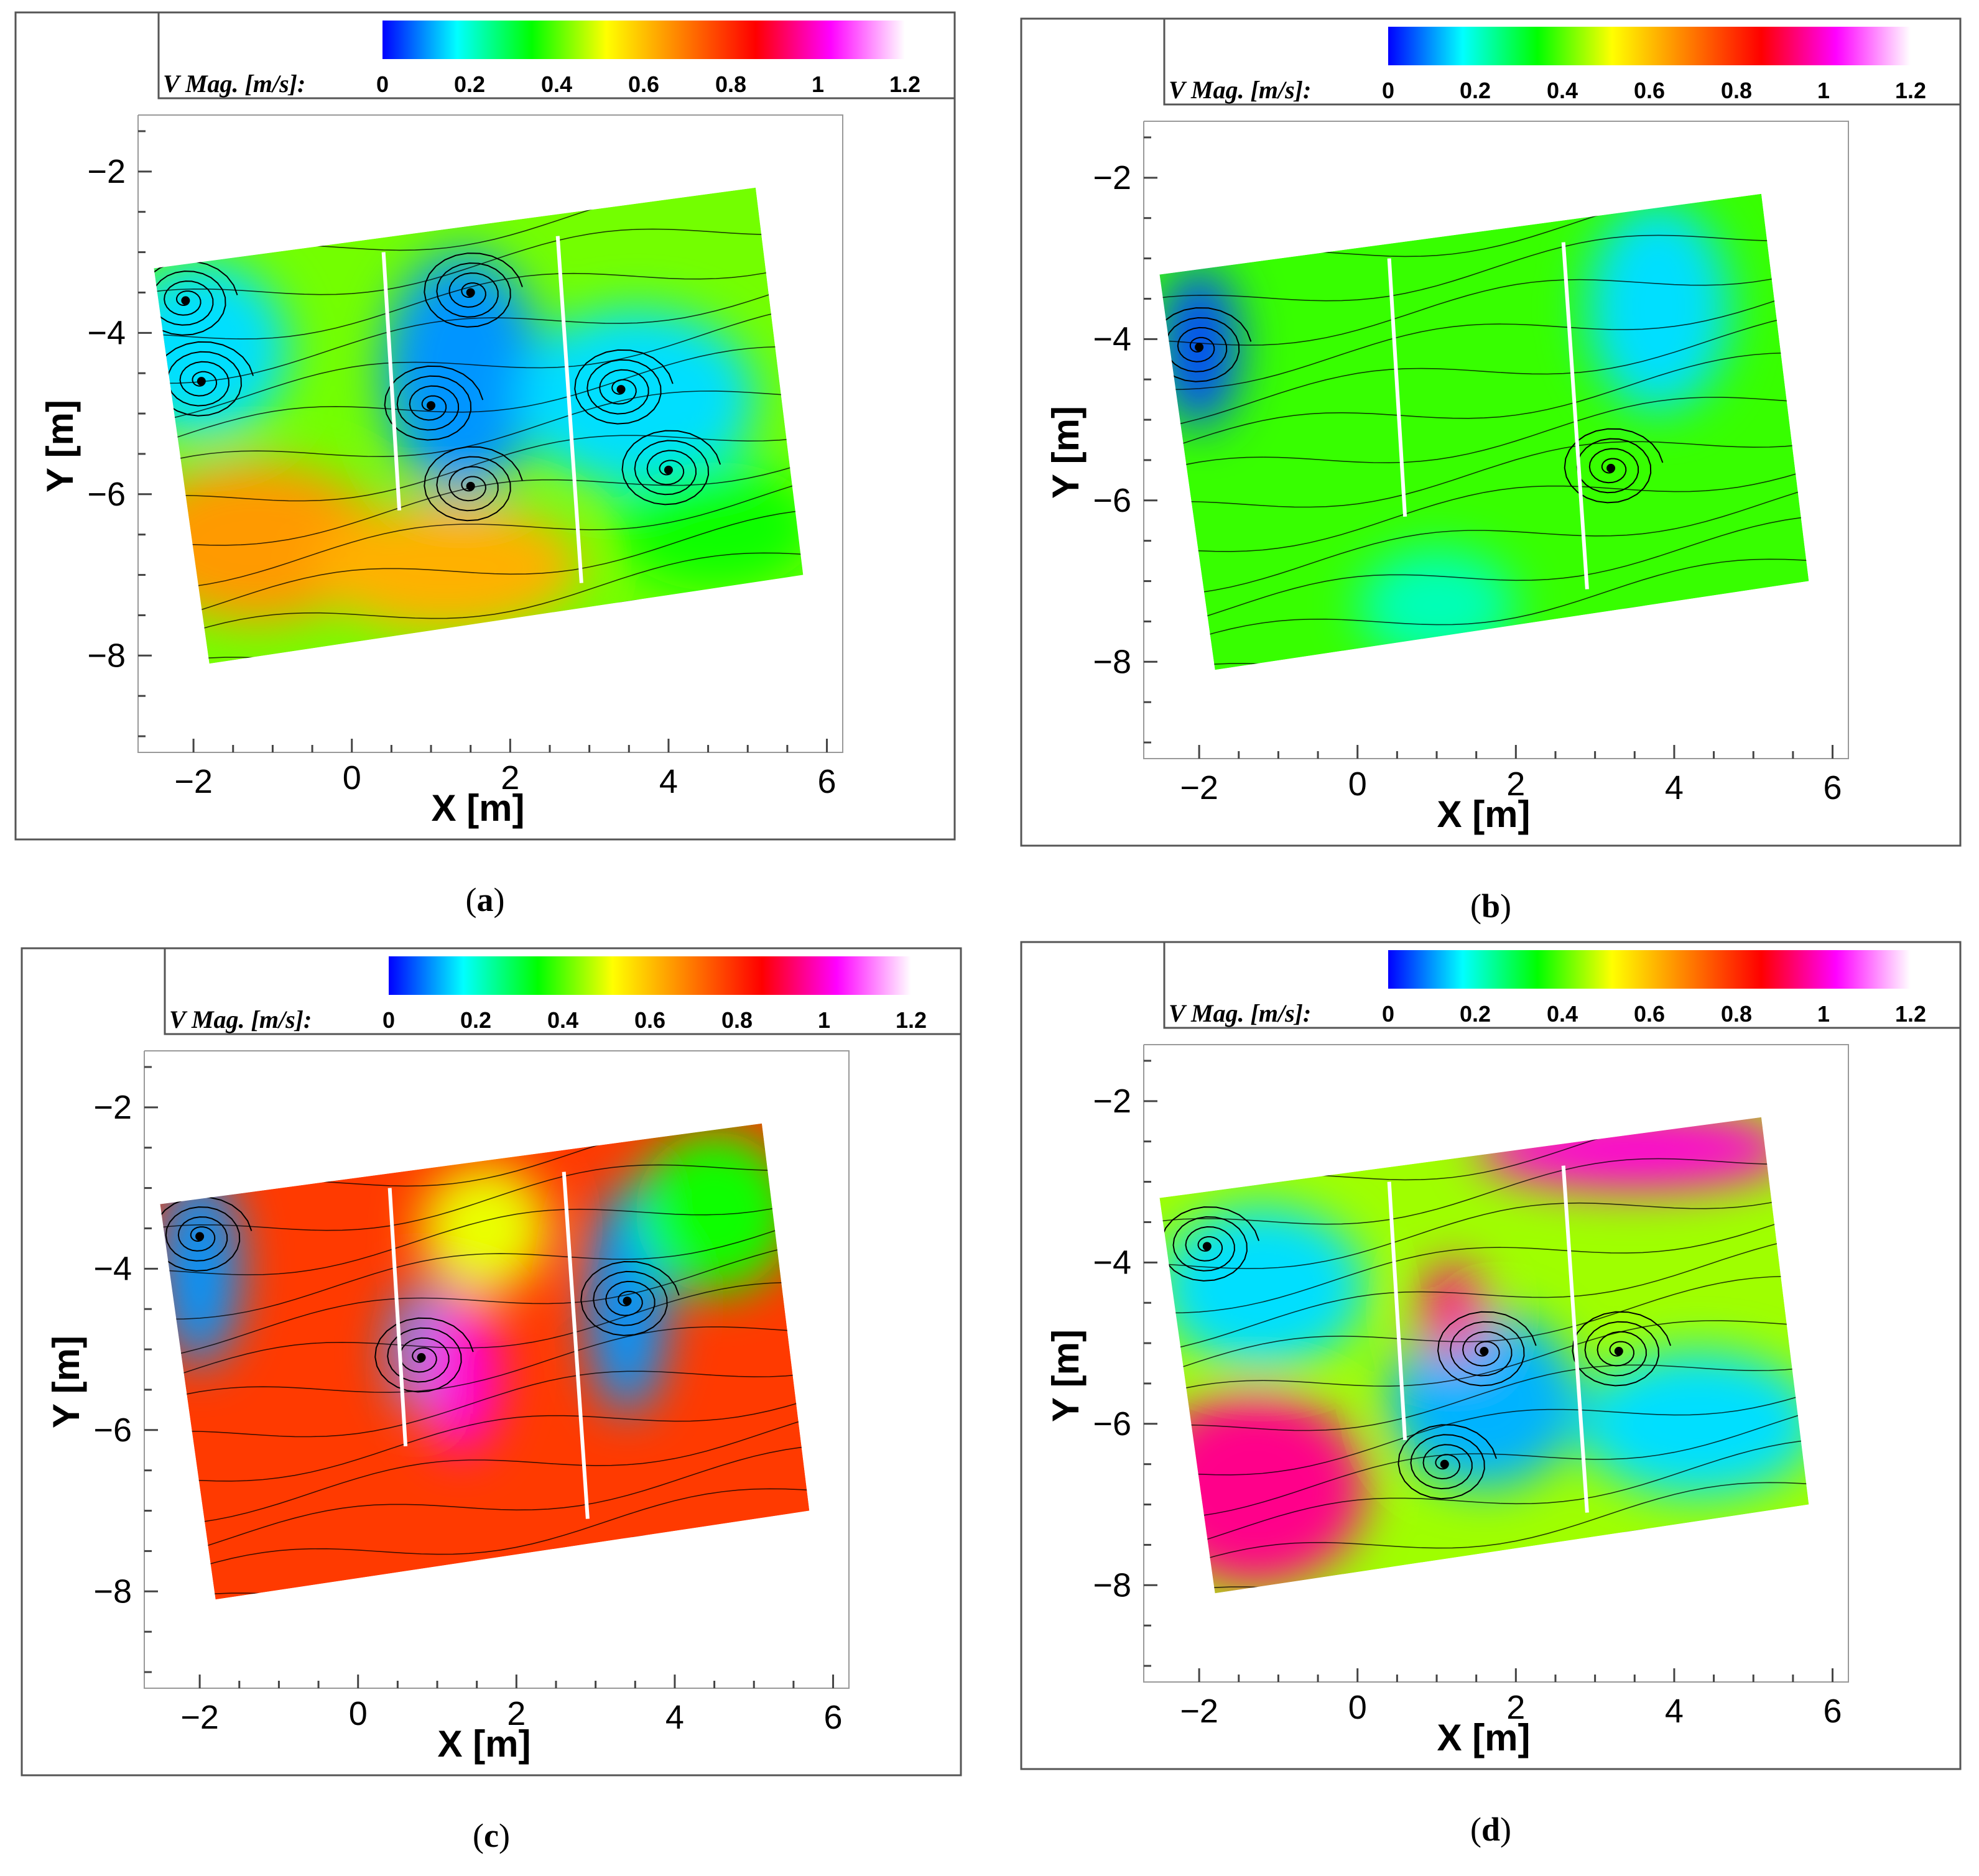 The height and width of the screenshot is (1876, 1979). Describe the element at coordinates (234, 84) in the screenshot. I see `colorbar-label: V Mag. [m/s]:` at that location.